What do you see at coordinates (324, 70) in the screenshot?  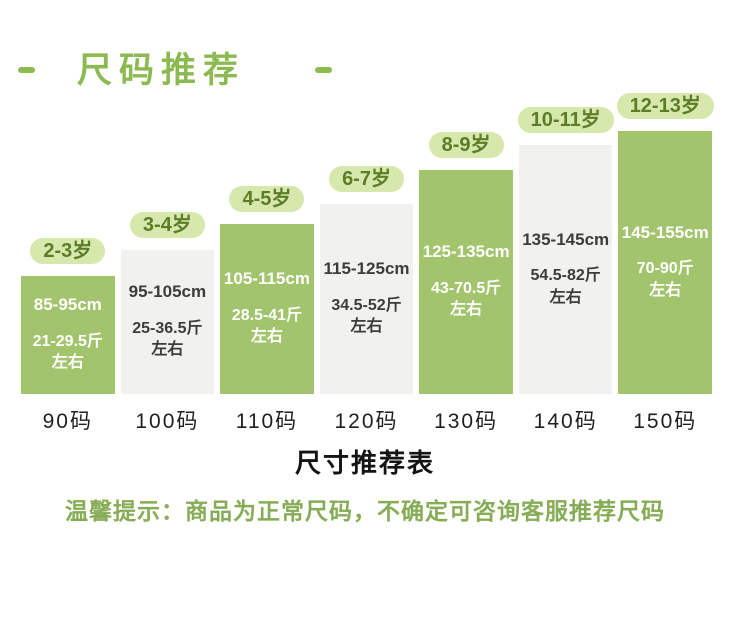 I see `title-dash-right-icon` at bounding box center [324, 70].